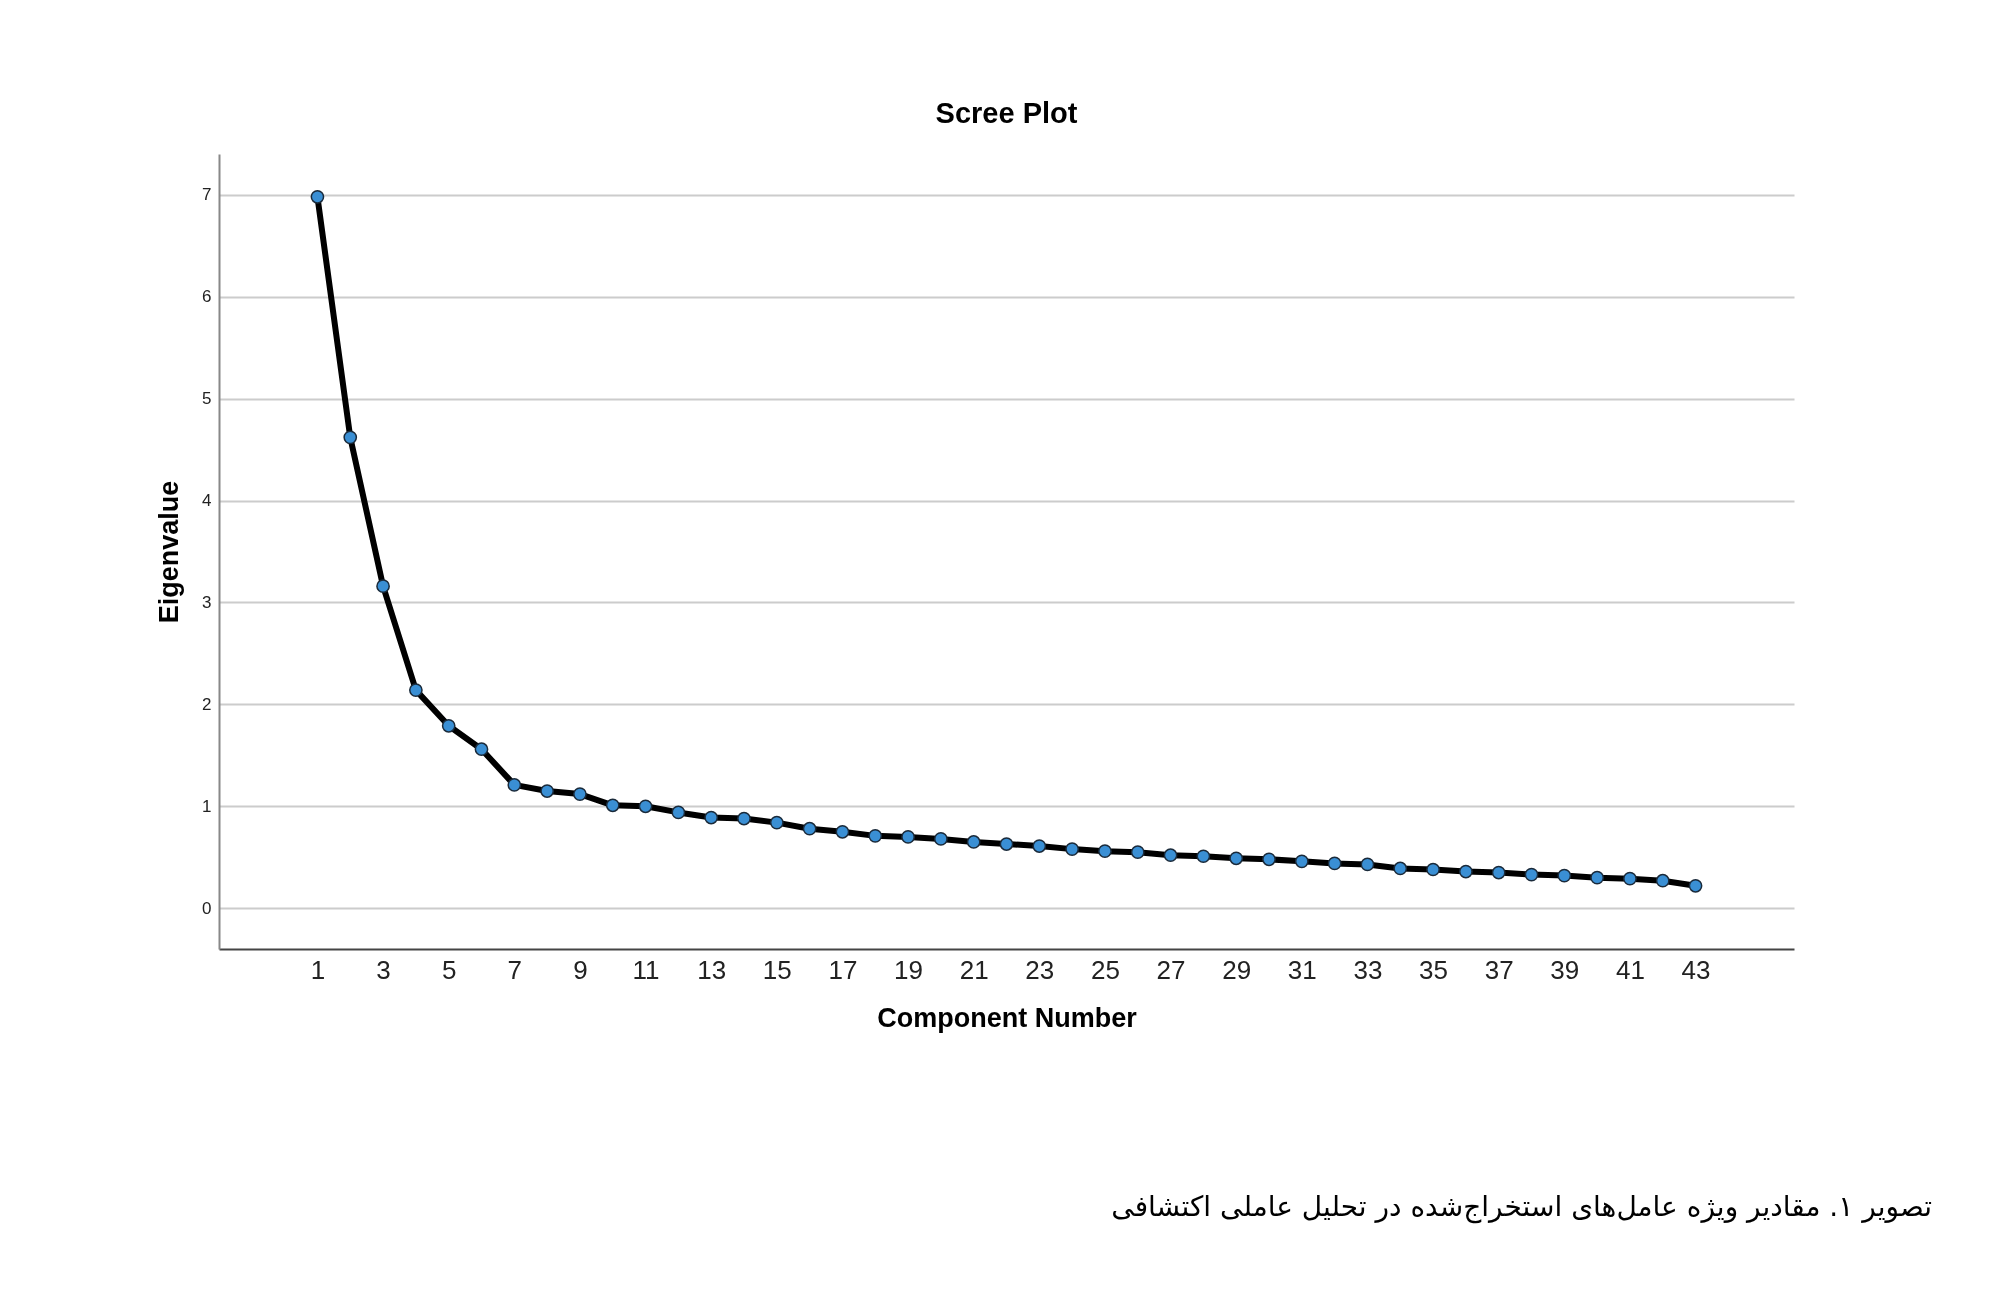  Describe the element at coordinates (169, 552) in the screenshot. I see `y-axis-title: Eigenvalue` at that location.